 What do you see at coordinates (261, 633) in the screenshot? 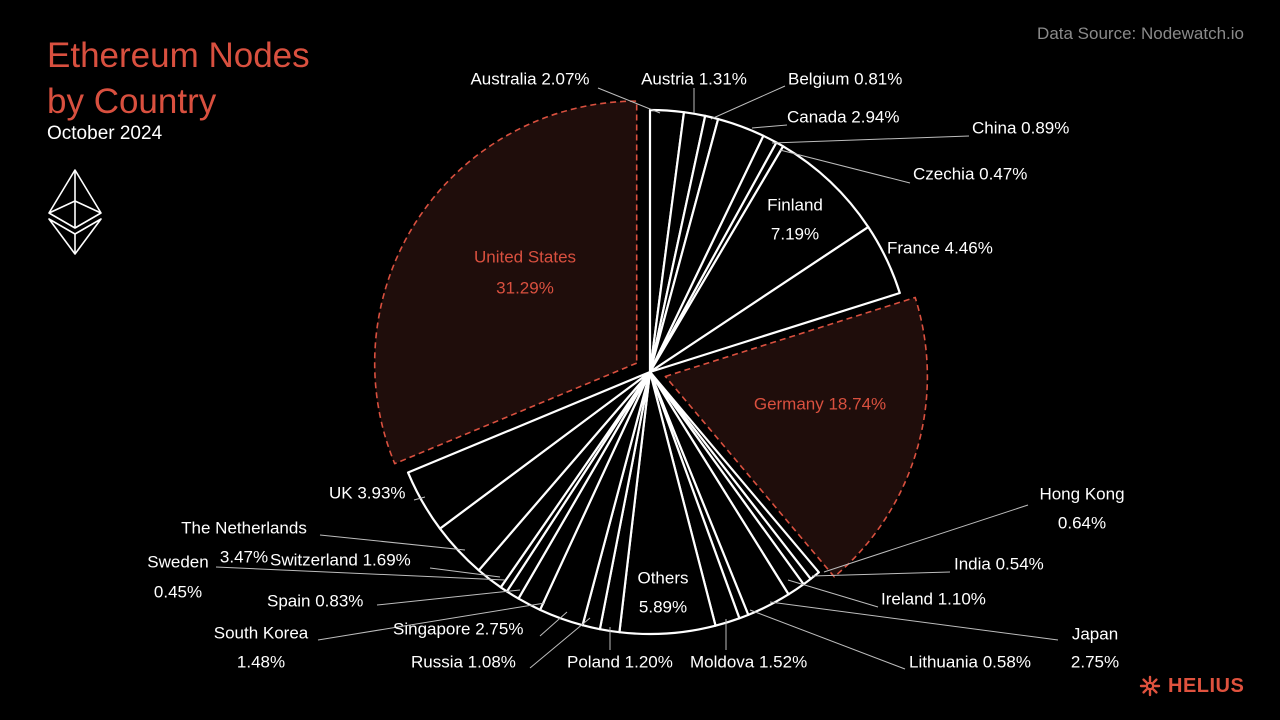
I see `slice-label-south-korea-line1: South Korea` at bounding box center [261, 633].